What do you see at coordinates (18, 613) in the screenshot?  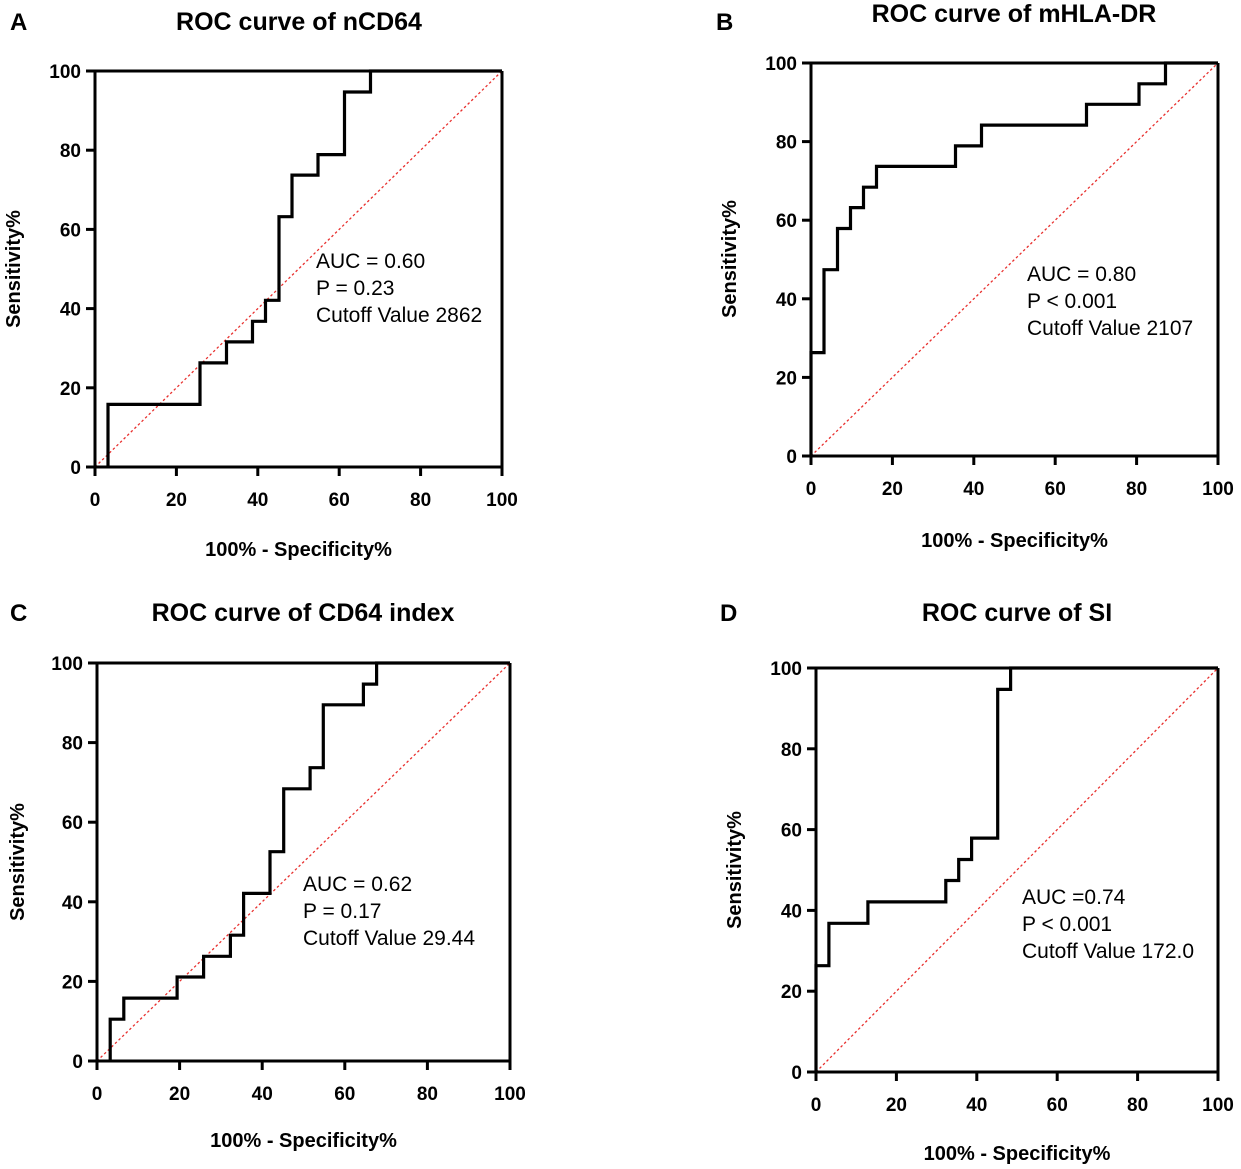 I see `panel-letter: C` at bounding box center [18, 613].